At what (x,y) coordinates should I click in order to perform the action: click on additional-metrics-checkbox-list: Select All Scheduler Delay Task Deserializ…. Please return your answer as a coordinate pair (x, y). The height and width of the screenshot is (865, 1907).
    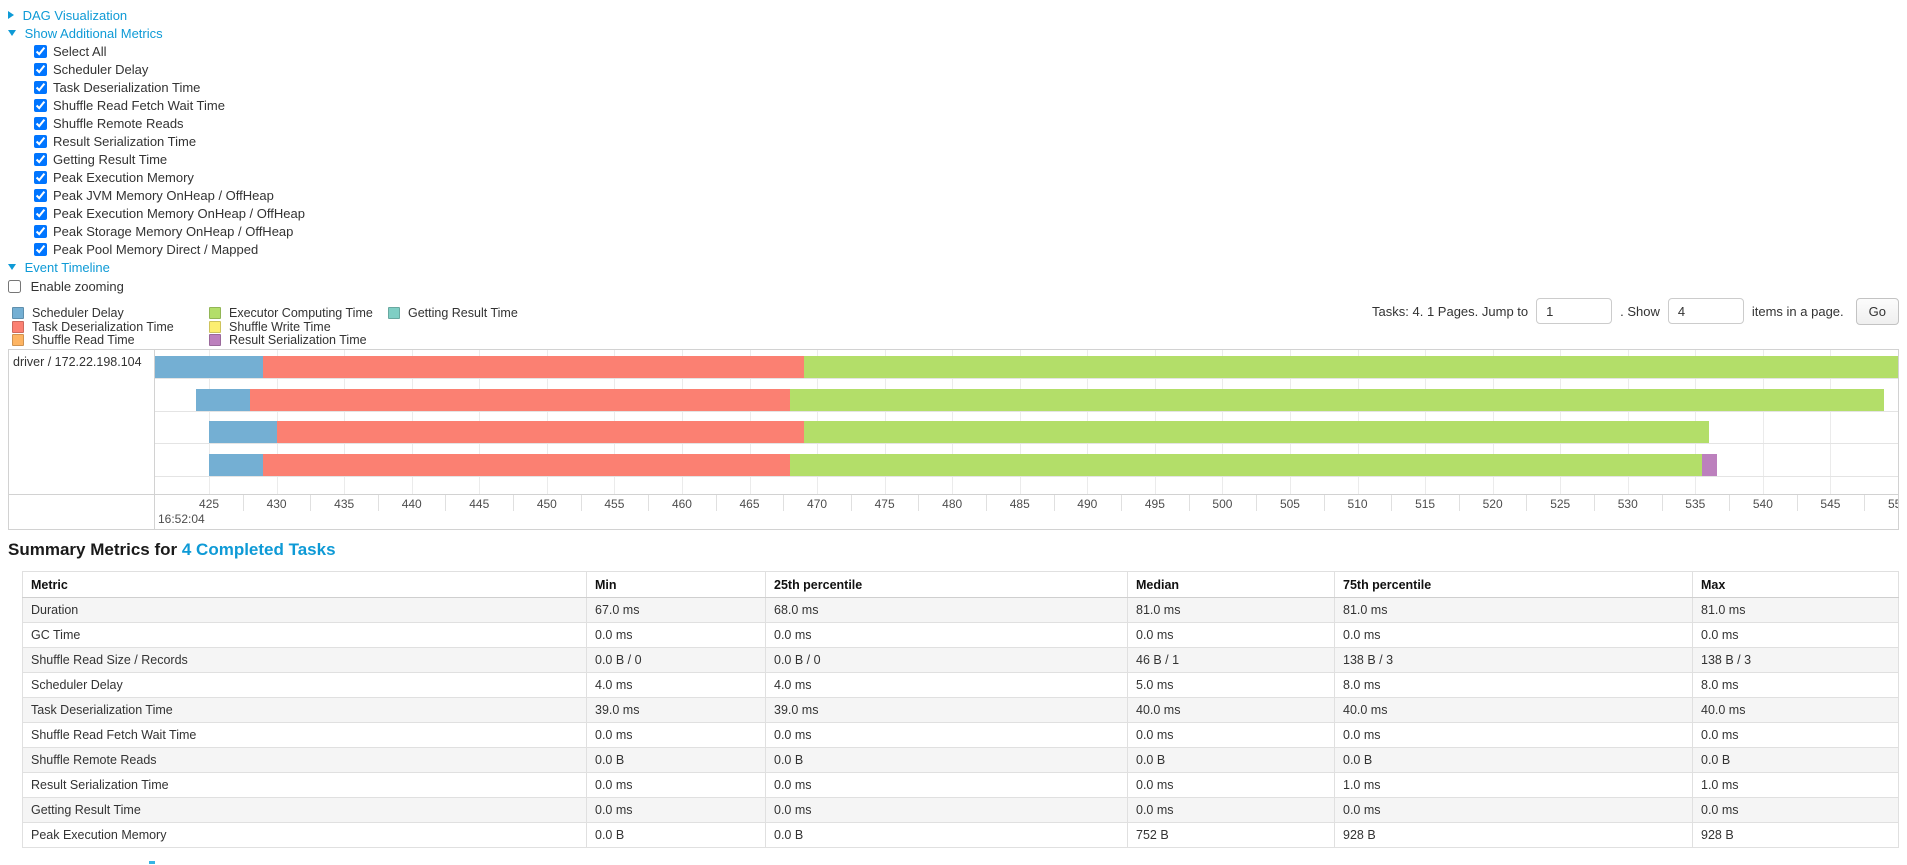
    Looking at the image, I should click on (156, 151).